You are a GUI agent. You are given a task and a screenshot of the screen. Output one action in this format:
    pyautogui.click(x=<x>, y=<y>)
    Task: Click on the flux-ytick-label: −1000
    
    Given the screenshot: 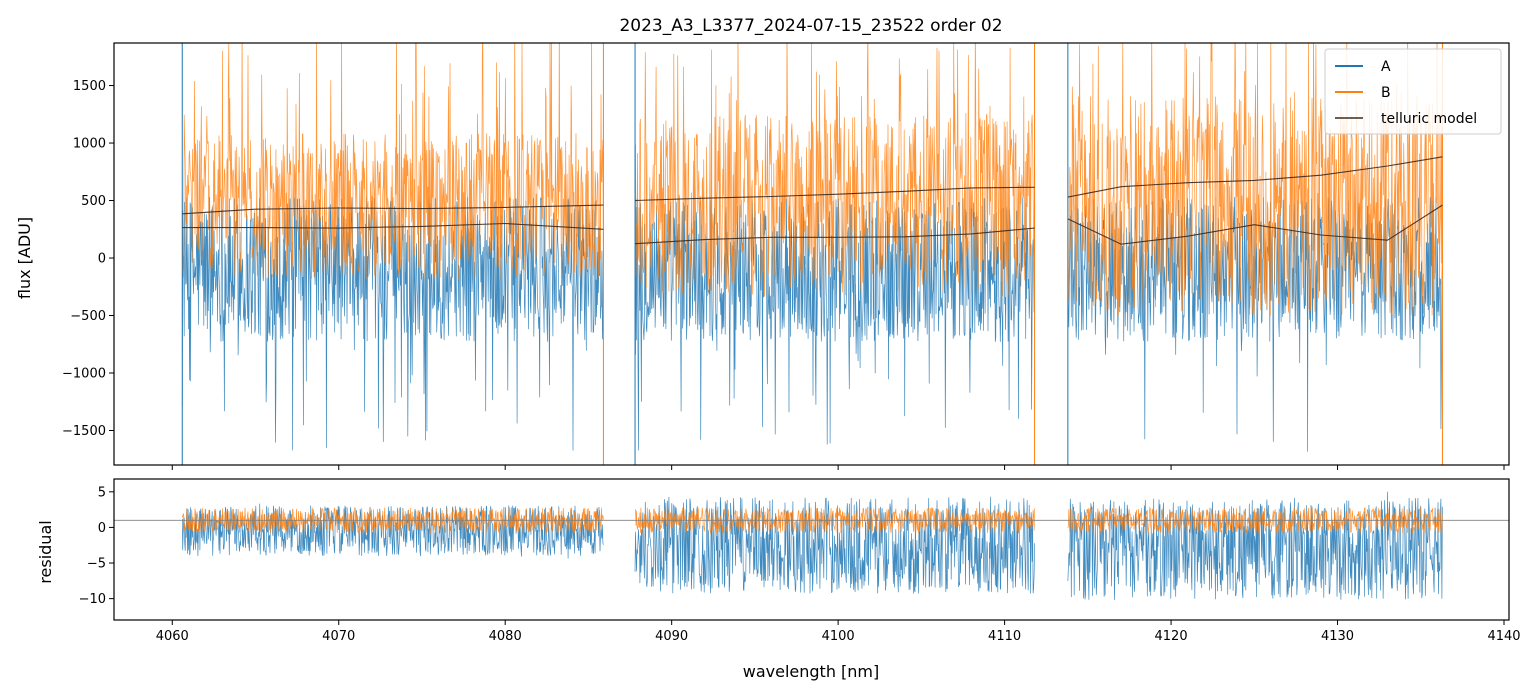 What is the action you would take?
    pyautogui.click(x=84, y=374)
    